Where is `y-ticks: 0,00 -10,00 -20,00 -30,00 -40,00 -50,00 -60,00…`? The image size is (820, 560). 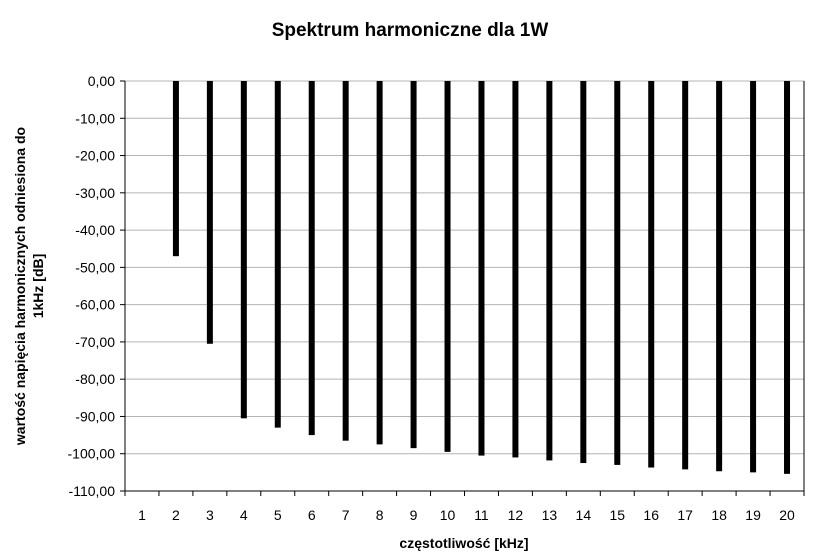 y-ticks: 0,00 -10,00 -20,00 -30,00 -40,00 -50,00 -60,00… is located at coordinates (96, 286).